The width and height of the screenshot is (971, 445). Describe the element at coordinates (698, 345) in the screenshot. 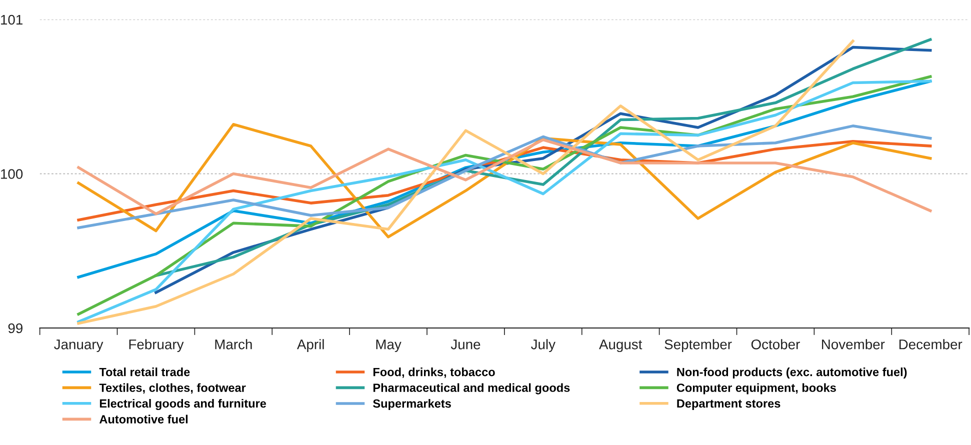

I see `x-tick-label: September` at that location.